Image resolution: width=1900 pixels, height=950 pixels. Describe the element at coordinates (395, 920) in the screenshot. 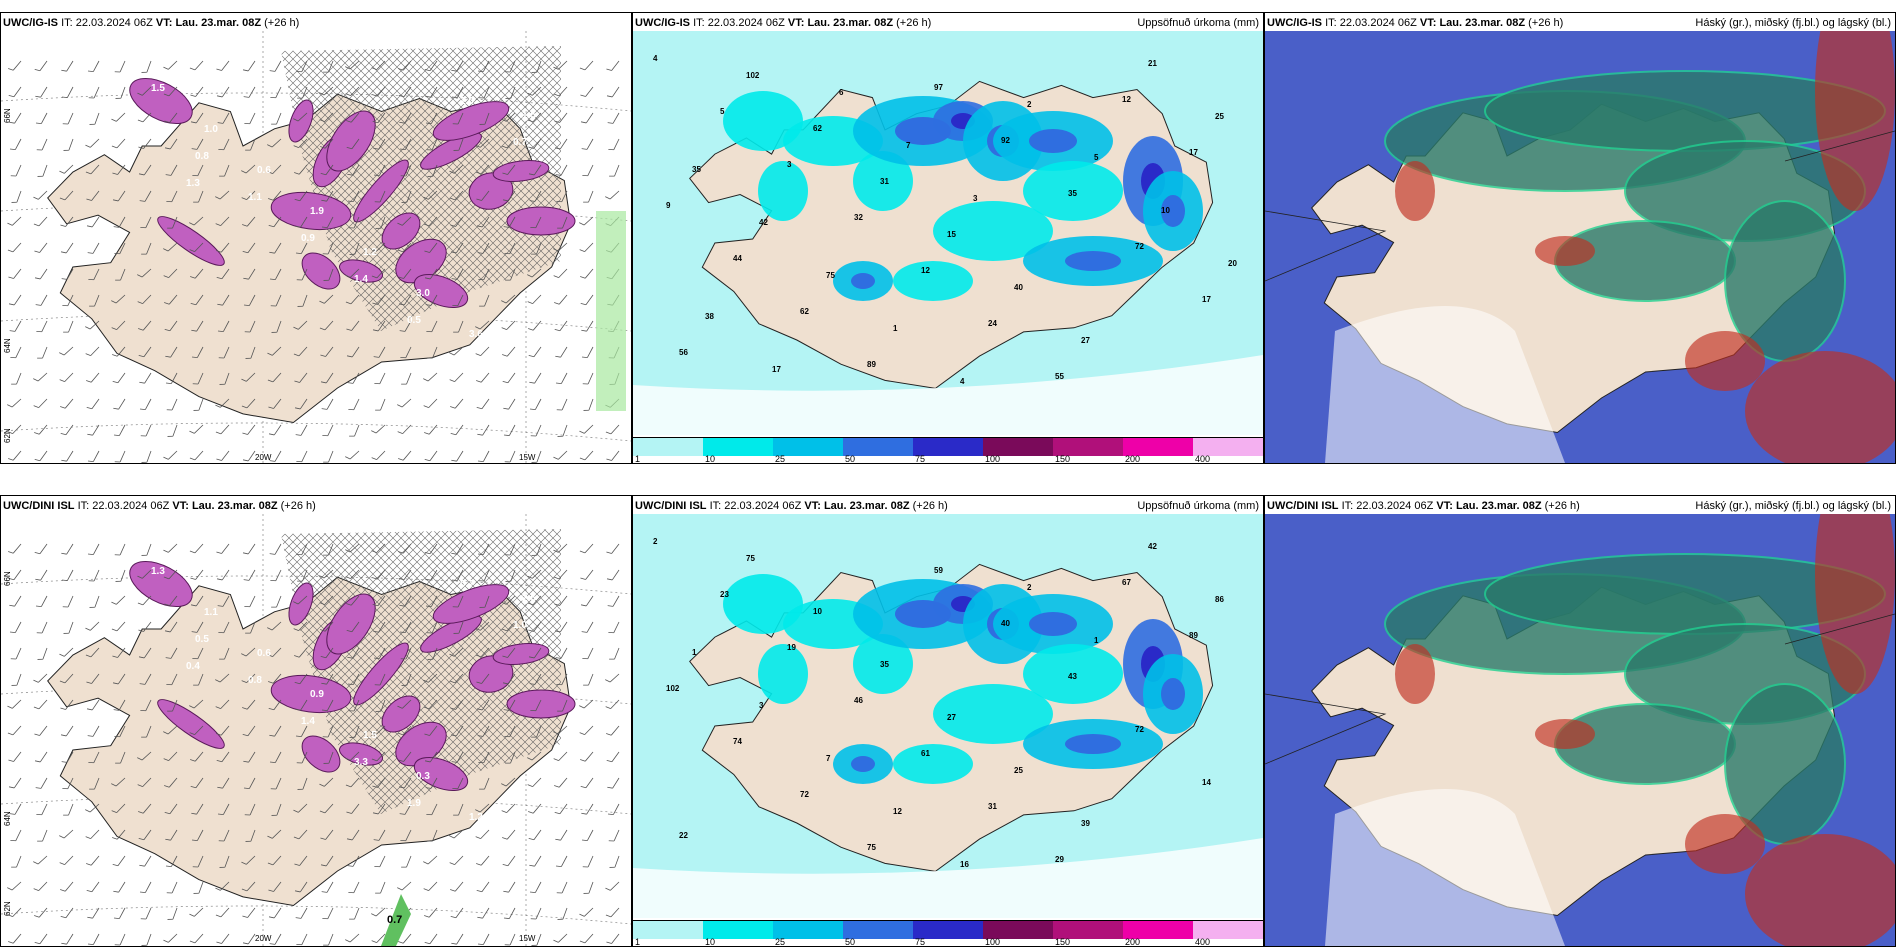

I see `bottom-value-label: 0.7` at that location.